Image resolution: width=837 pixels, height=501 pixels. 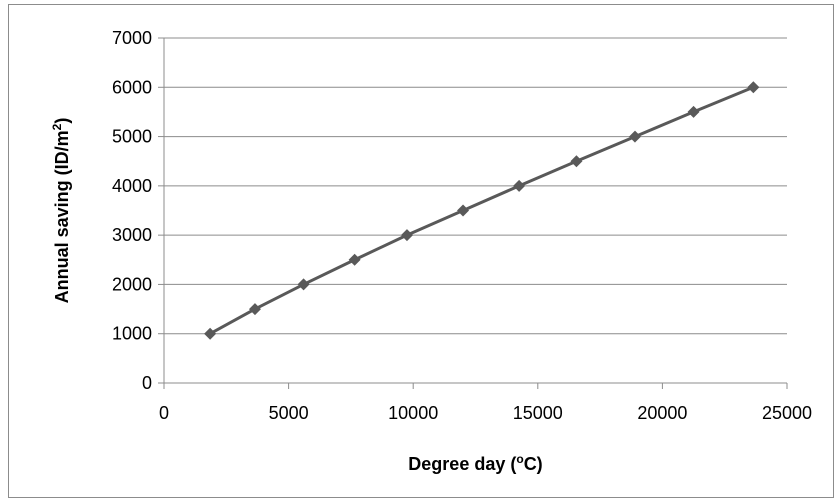 I want to click on x-tick-label: 20000, so click(x=662, y=413).